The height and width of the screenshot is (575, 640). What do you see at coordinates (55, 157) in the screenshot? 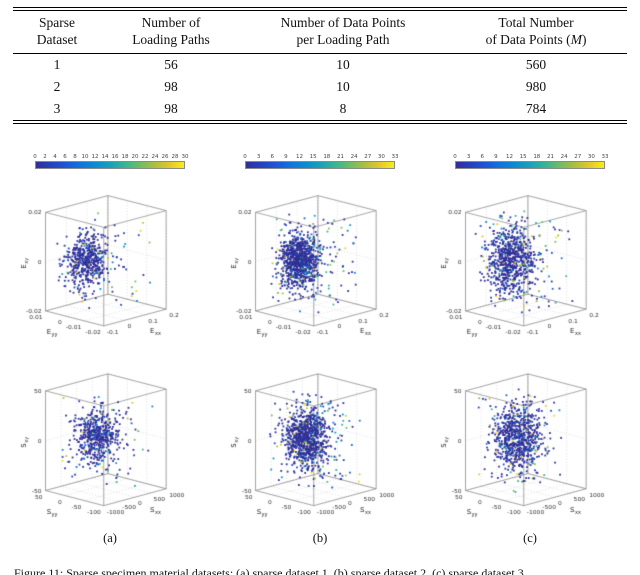
I see `colorbar-tick: 4` at bounding box center [55, 157].